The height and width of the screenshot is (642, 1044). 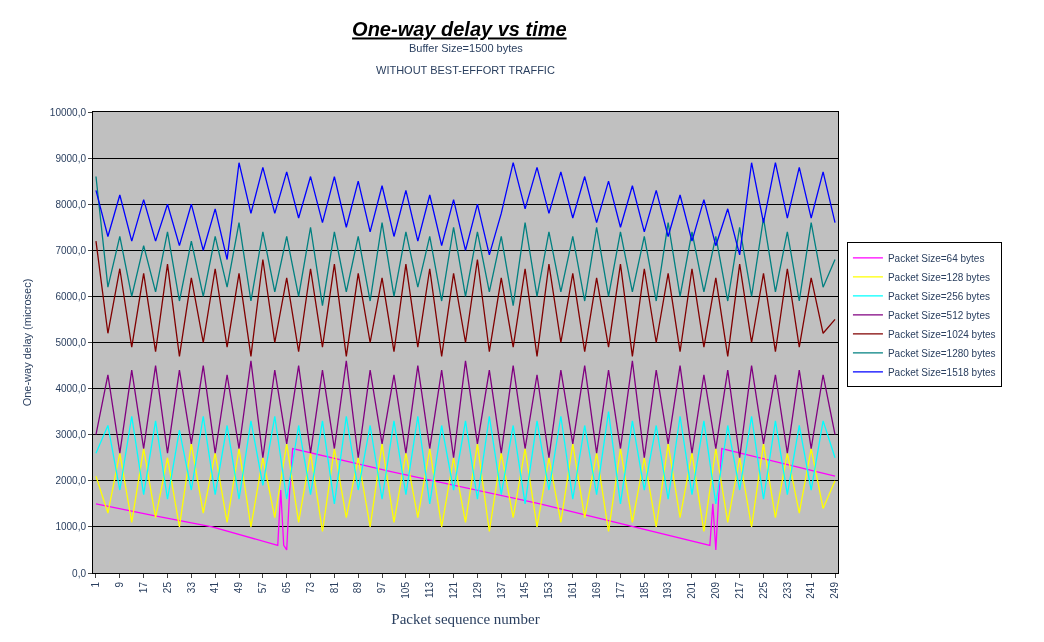 I want to click on legend-label: Packet Size=1518 bytes, so click(x=941, y=372).